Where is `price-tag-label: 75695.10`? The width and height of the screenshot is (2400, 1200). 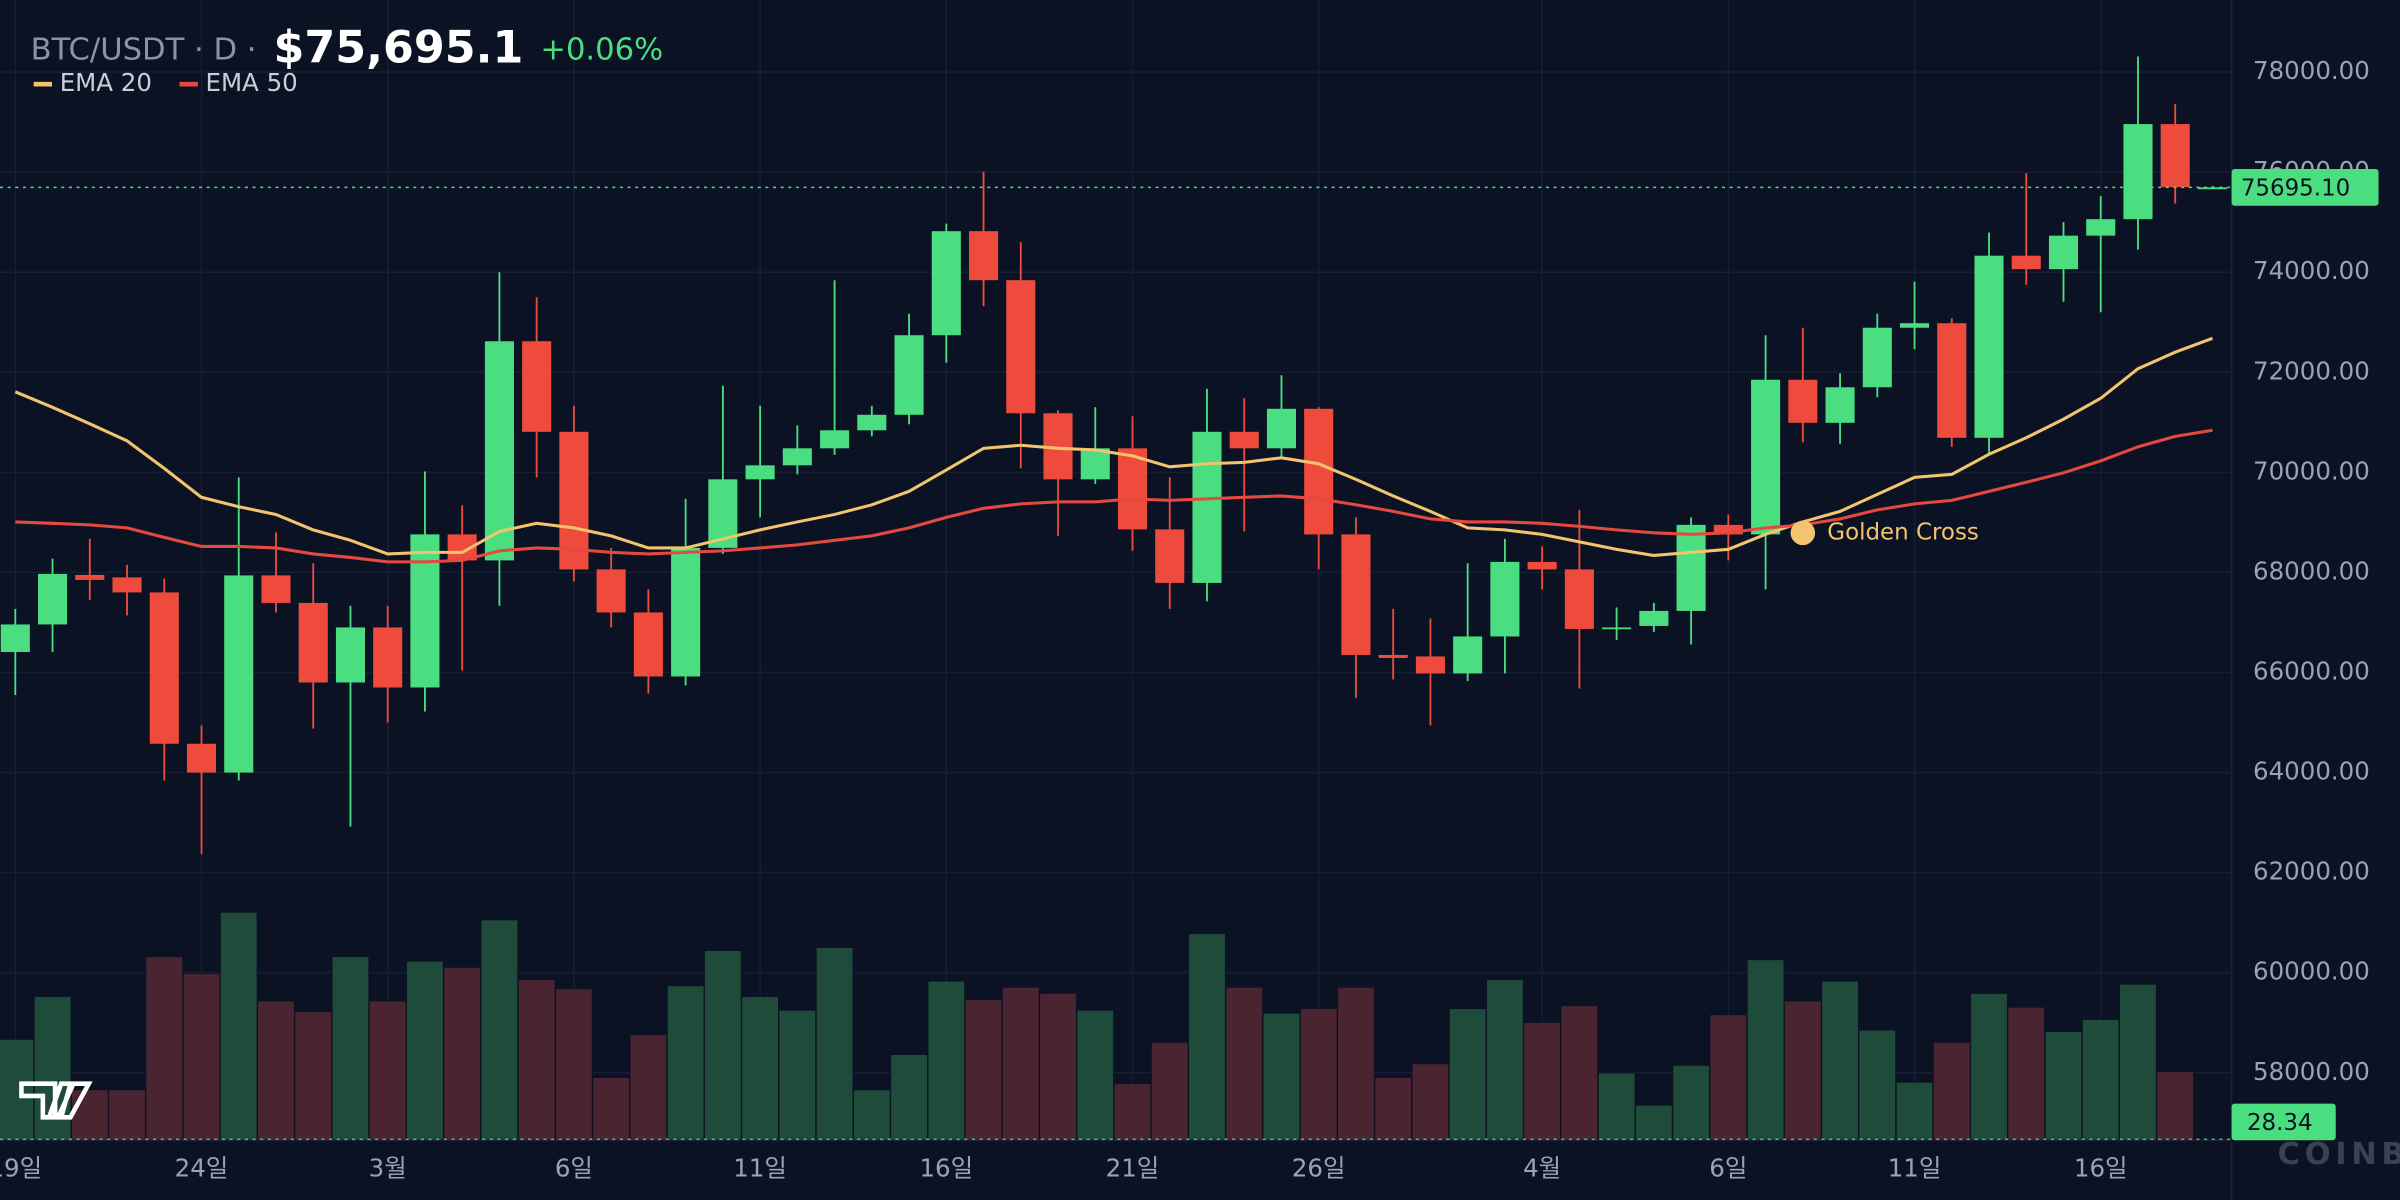 price-tag-label: 75695.10 is located at coordinates (2295, 188).